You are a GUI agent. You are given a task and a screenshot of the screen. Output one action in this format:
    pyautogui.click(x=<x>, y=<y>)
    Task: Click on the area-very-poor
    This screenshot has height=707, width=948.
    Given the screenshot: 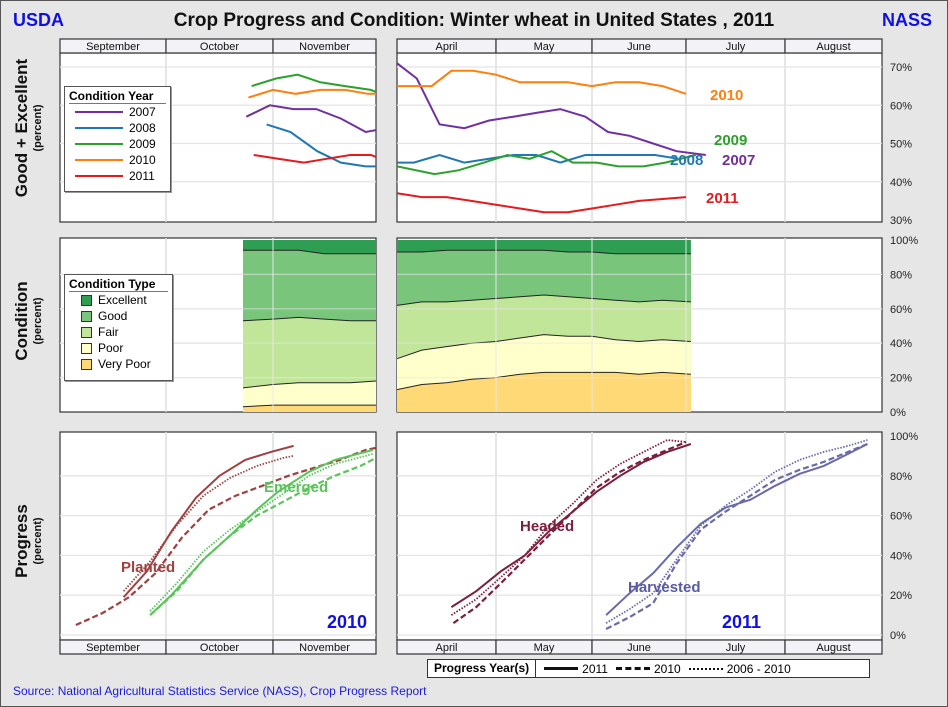 What is the action you would take?
    pyautogui.click(x=309, y=408)
    